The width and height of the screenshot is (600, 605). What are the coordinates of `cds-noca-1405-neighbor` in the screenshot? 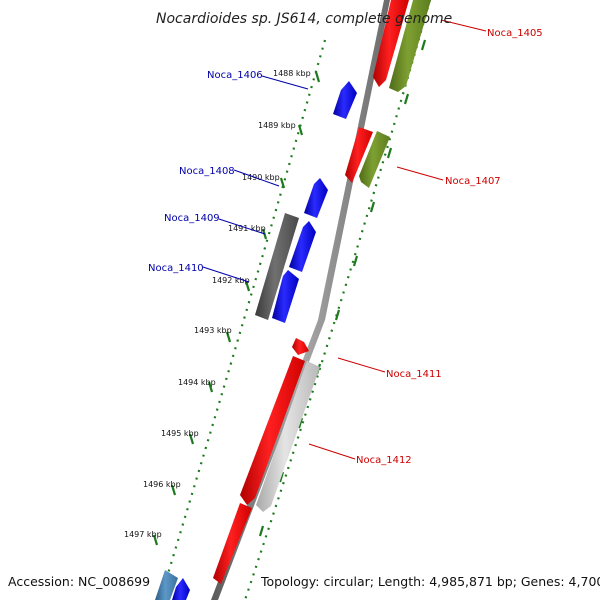 It's located at (410, 46).